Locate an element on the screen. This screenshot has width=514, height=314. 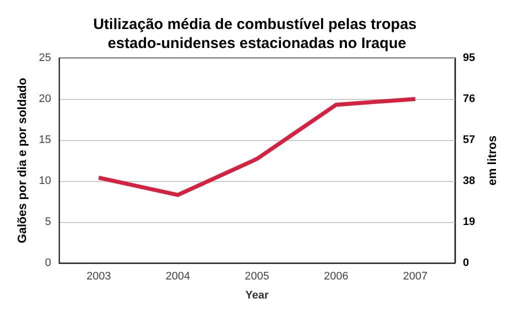
y2-tick-label: 19 is located at coordinates (469, 222).